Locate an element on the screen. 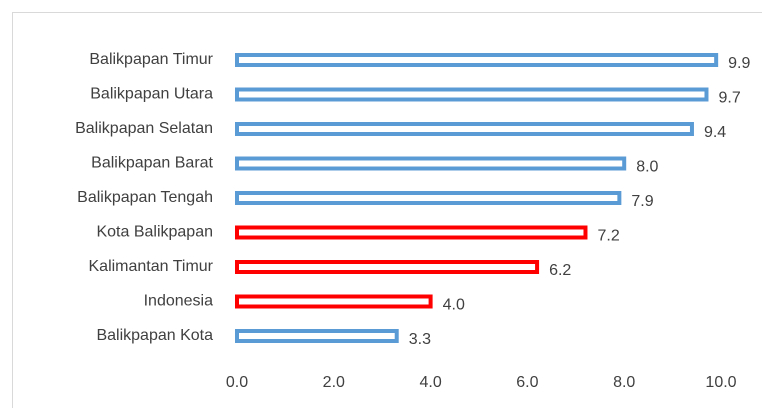  y-tick-label: Balikpapan Barat is located at coordinates (152, 163).